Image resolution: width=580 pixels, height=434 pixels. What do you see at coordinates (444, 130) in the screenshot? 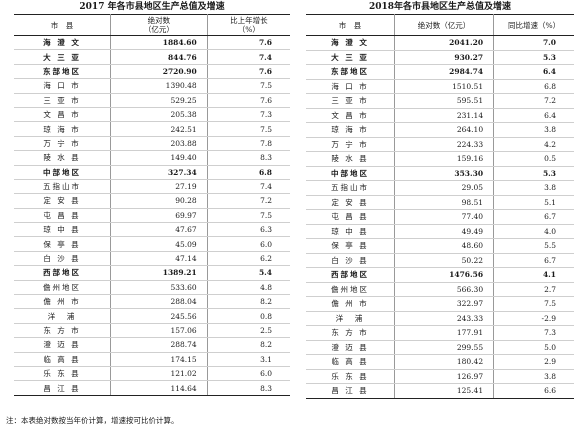
I see `cell-gdp-value: 264.10` at bounding box center [444, 130].